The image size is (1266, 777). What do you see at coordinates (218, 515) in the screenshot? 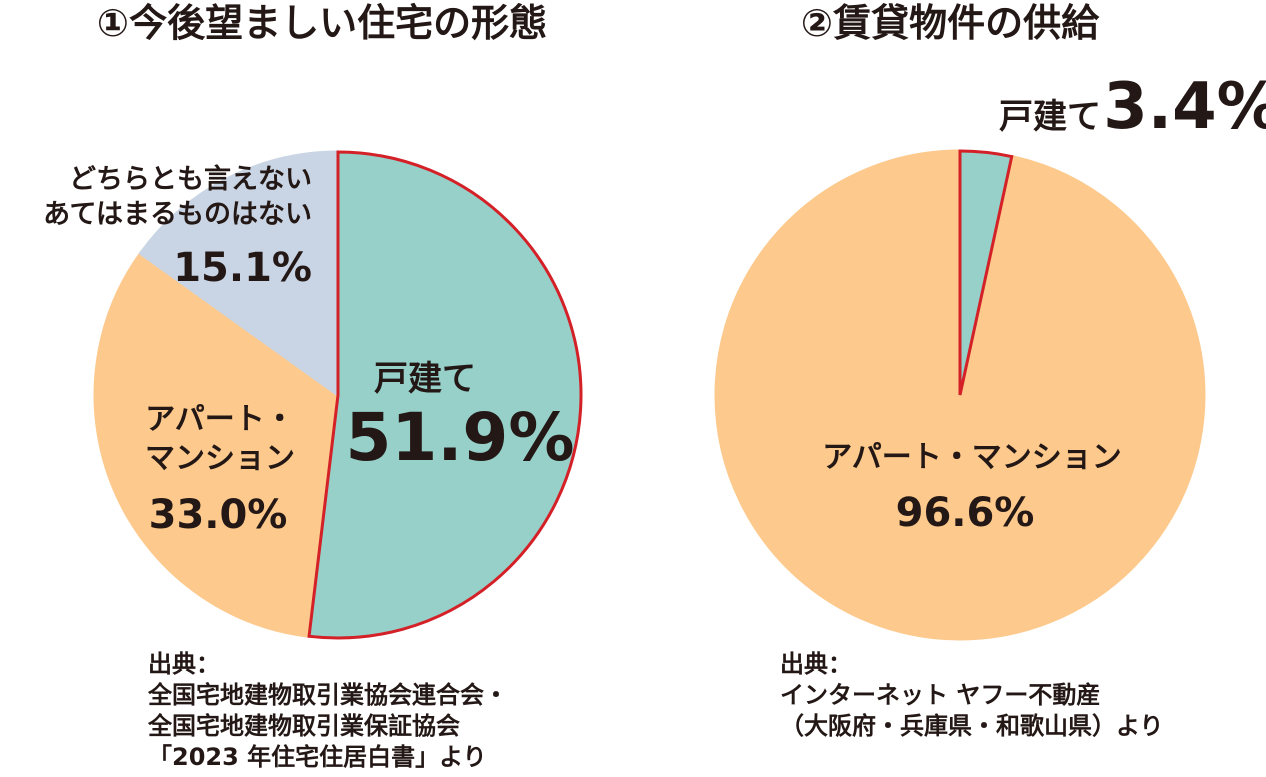
I see `value-label: 33.0%` at bounding box center [218, 515].